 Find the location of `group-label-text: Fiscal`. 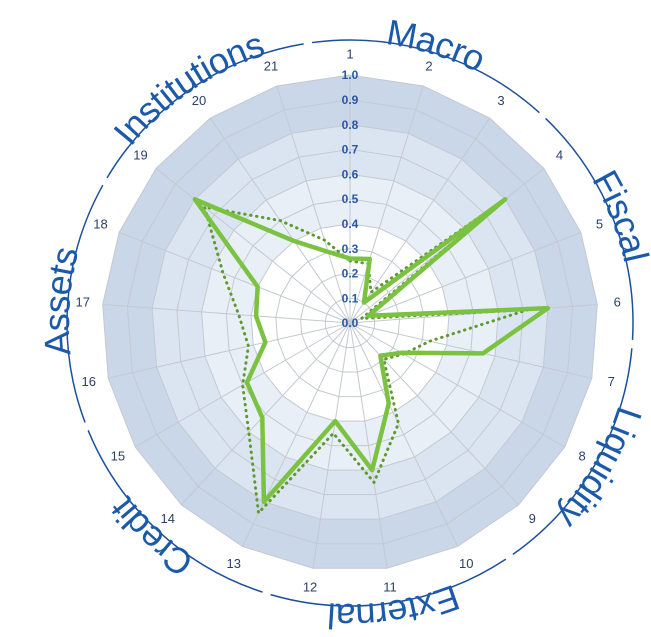

group-label-text: Fiscal is located at coordinates (618, 214).